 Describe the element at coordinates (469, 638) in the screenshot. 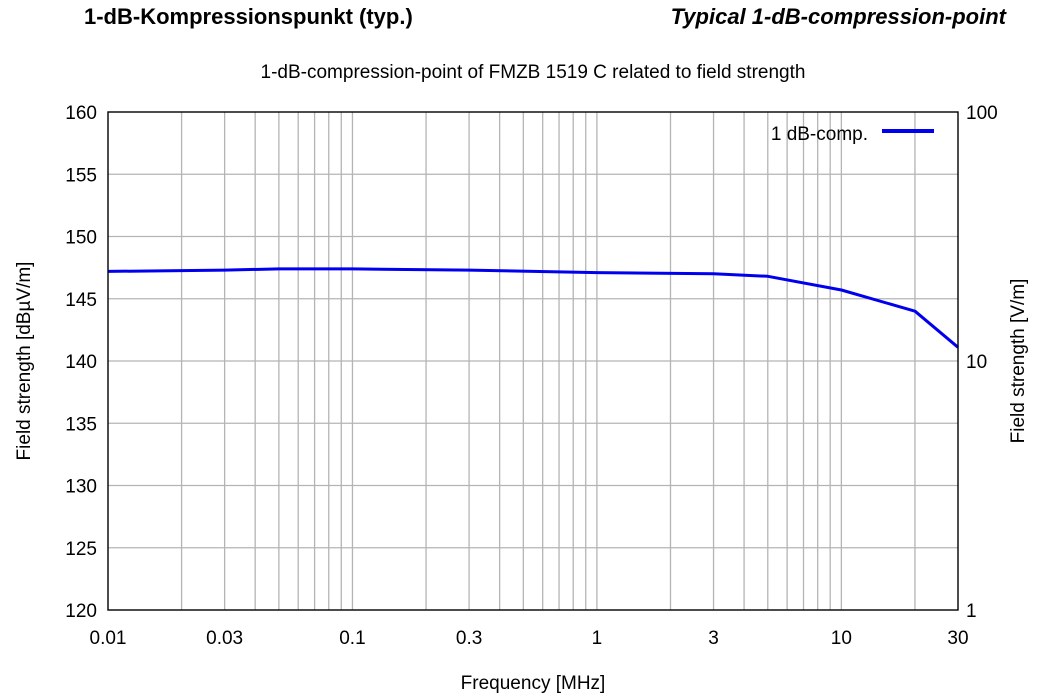

I see `x-tick-label: 0.3` at that location.